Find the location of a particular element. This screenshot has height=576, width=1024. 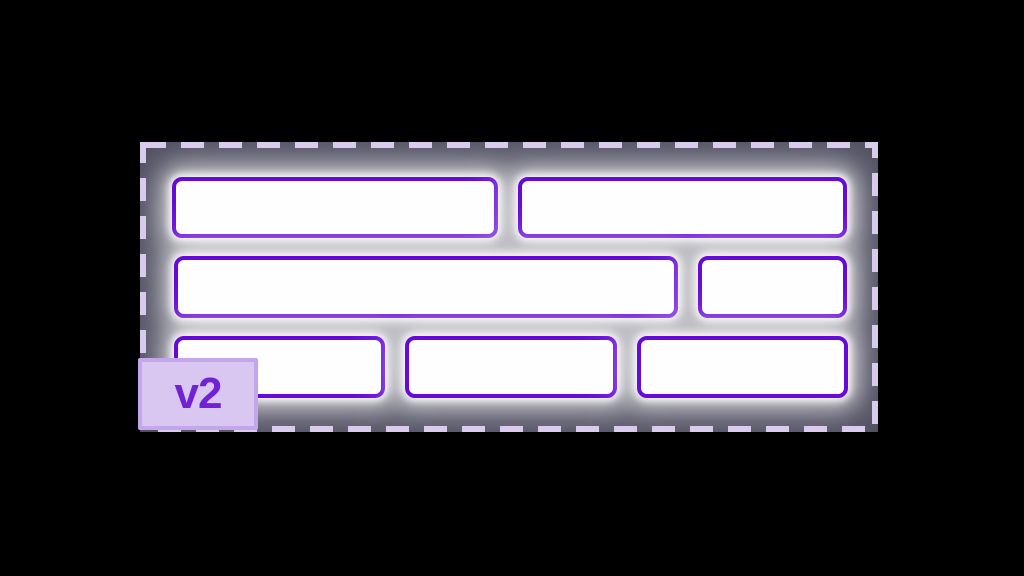

wireframe-box-row2-small is located at coordinates (772, 287).